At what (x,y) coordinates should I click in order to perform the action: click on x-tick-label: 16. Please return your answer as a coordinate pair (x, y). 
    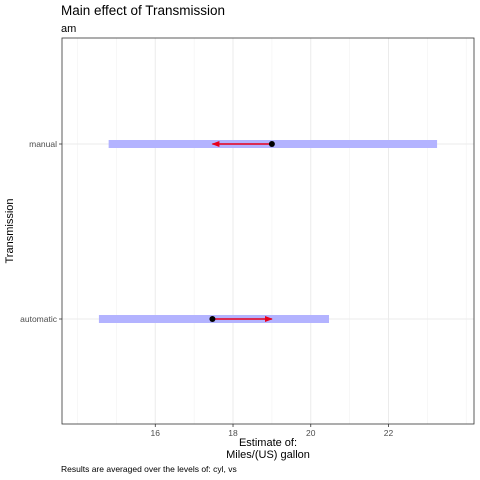
    Looking at the image, I should click on (156, 433).